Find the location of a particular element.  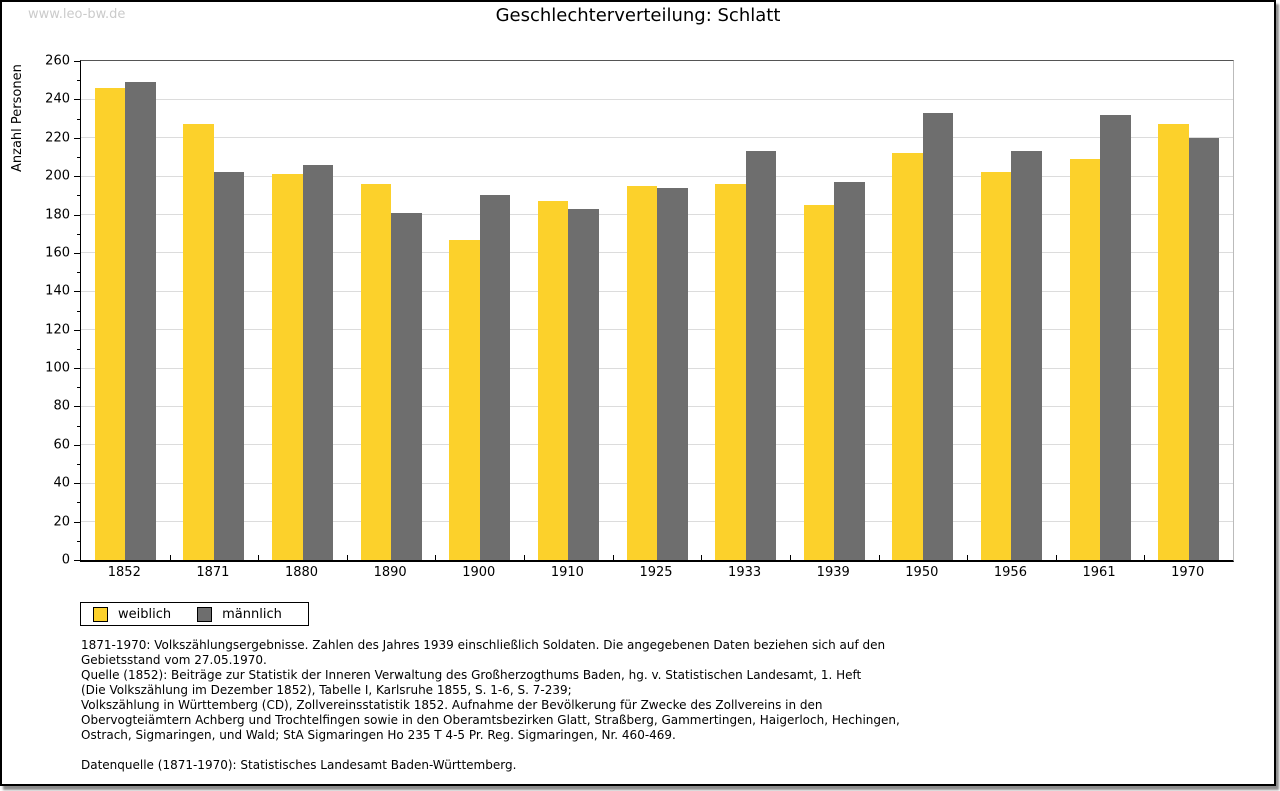

bar-männlich-1880 is located at coordinates (318, 362).